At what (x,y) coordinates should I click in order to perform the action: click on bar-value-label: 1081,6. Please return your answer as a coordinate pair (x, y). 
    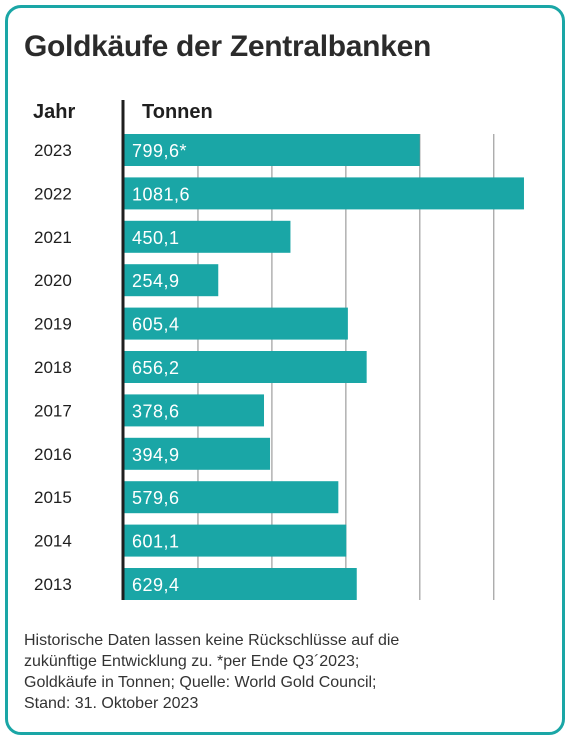
    Looking at the image, I should click on (161, 194).